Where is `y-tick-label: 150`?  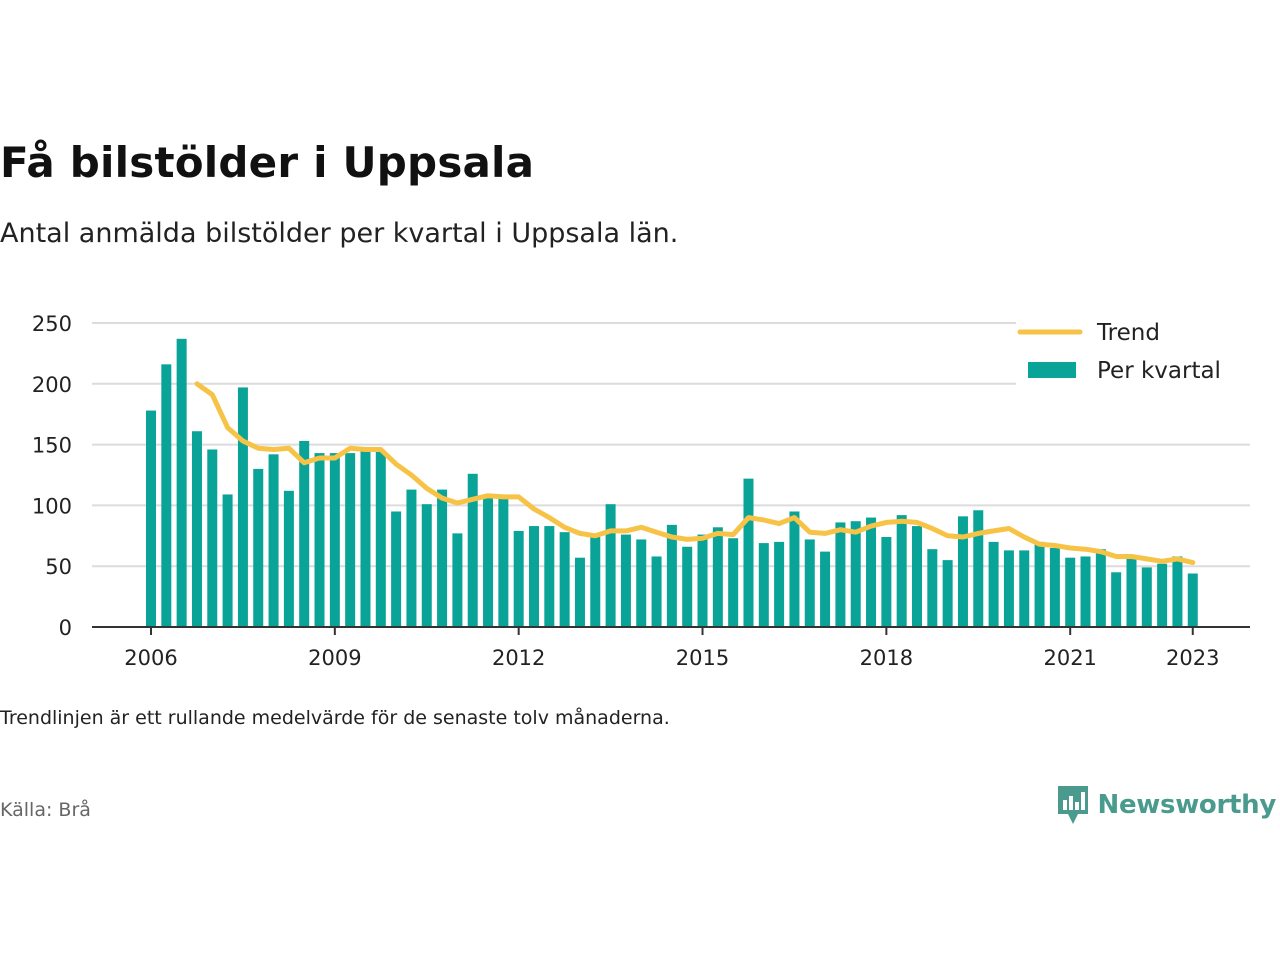 y-tick-label: 150 is located at coordinates (52, 446).